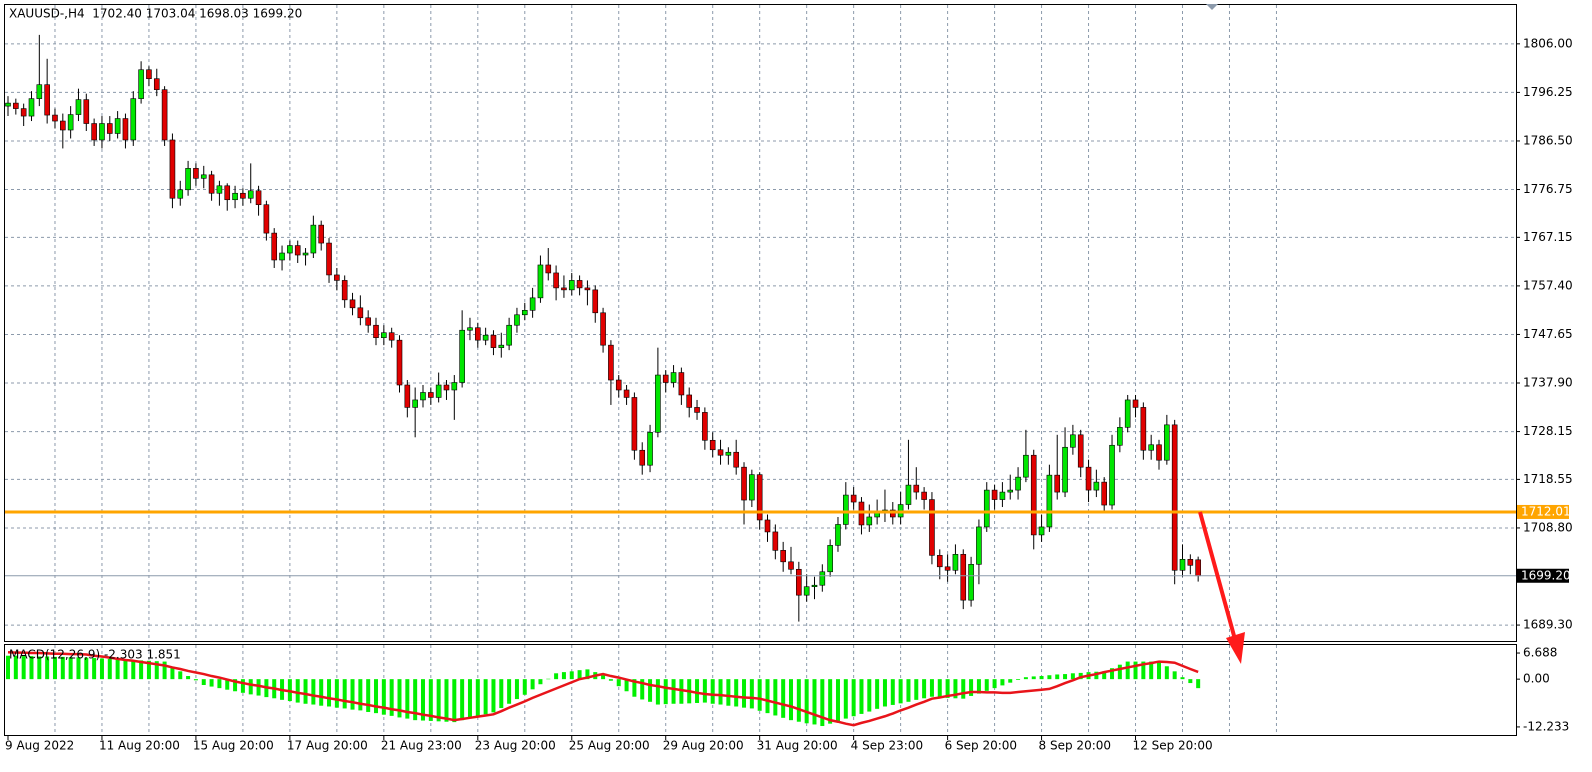 Image resolution: width=1592 pixels, height=772 pixels. Describe the element at coordinates (797, 746) in the screenshot. I see `x-tick-label: 31 Aug 20:00` at that location.